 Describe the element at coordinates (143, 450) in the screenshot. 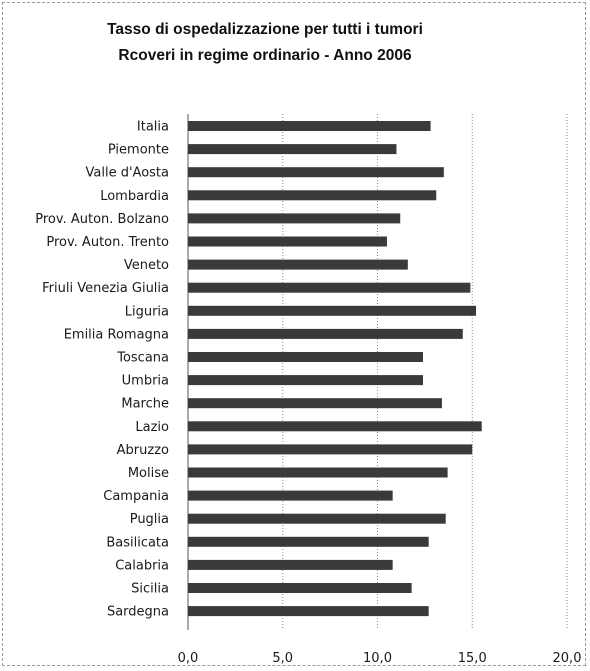

I see `category-label: Abruzzo` at that location.